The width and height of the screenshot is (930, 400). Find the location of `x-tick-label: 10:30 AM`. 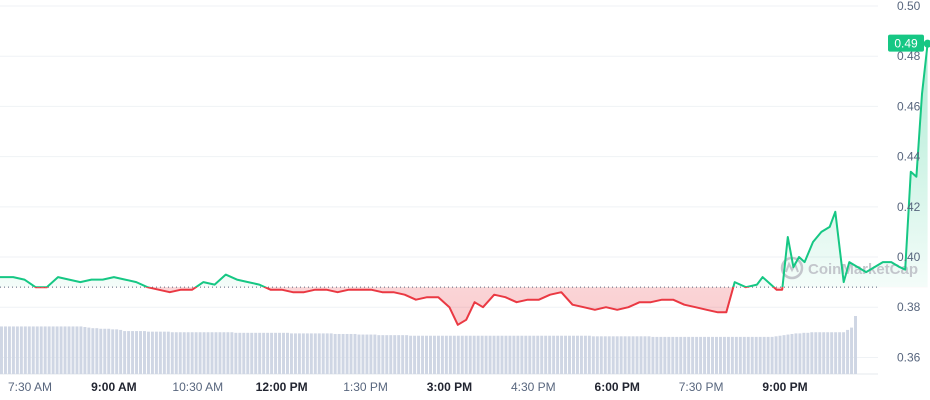

x-tick-label: 10:30 AM is located at coordinates (197, 387).